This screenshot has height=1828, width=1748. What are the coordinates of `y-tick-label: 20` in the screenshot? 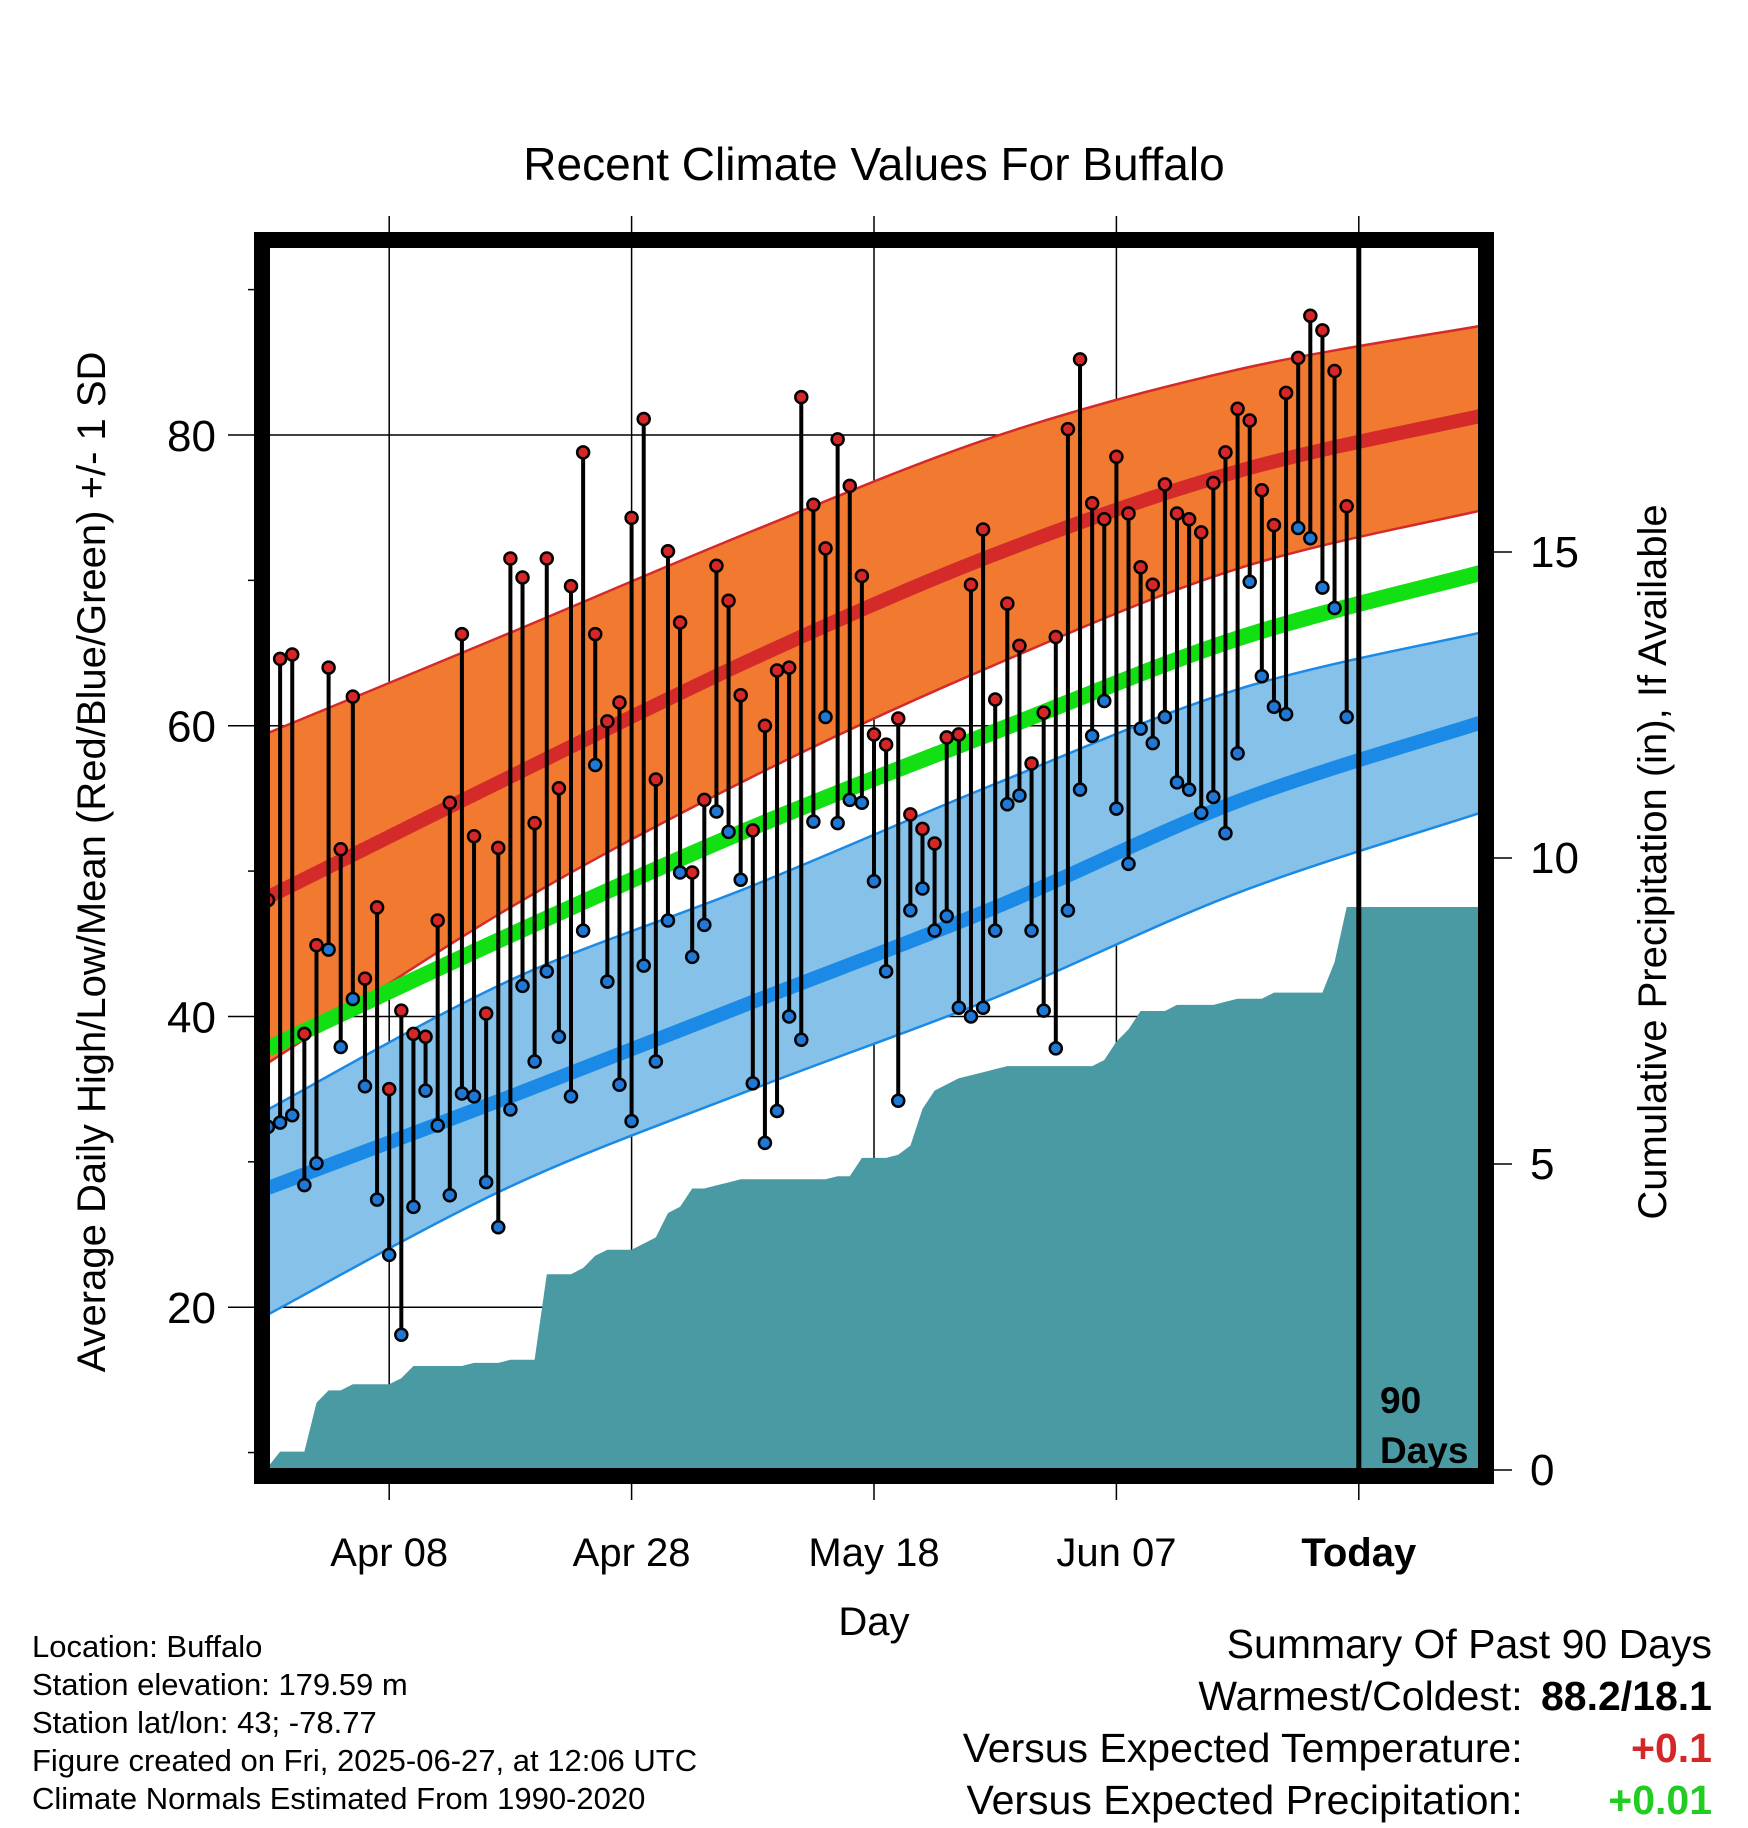 It's located at (191, 1308).